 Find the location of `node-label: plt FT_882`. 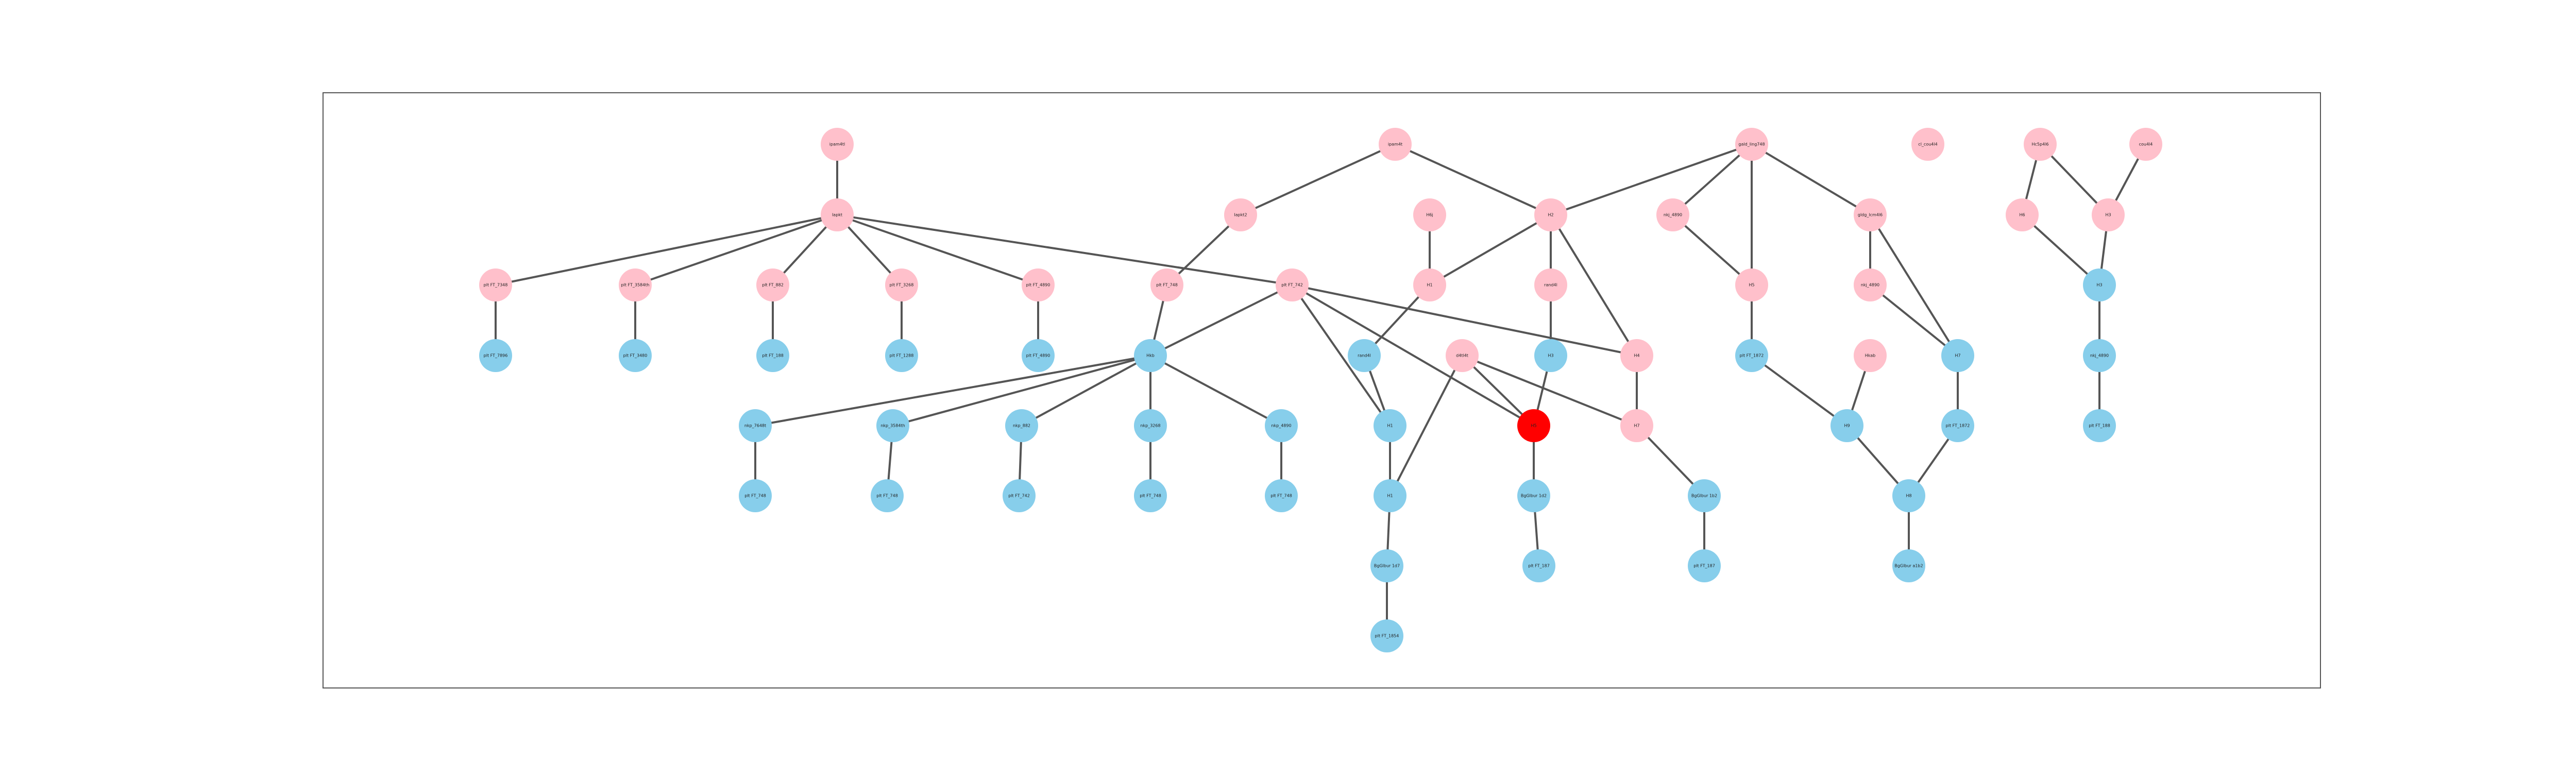

node-label: plt FT_882 is located at coordinates (773, 285).